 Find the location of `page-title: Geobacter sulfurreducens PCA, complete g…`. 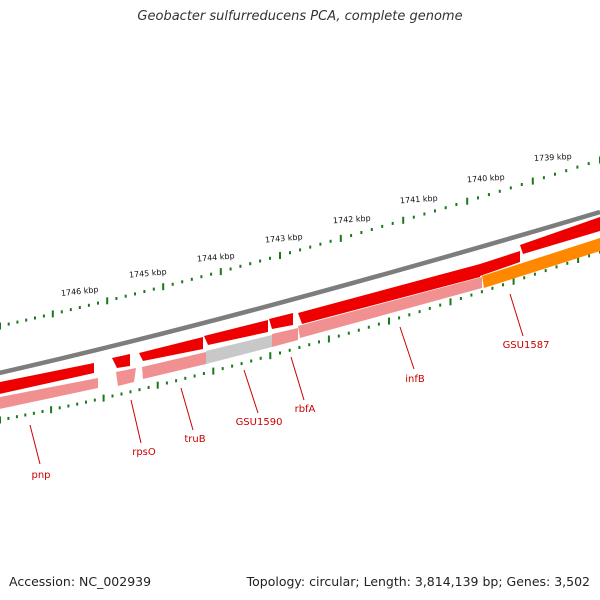

page-title: Geobacter sulfurreducens PCA, complete g… is located at coordinates (300, 16).